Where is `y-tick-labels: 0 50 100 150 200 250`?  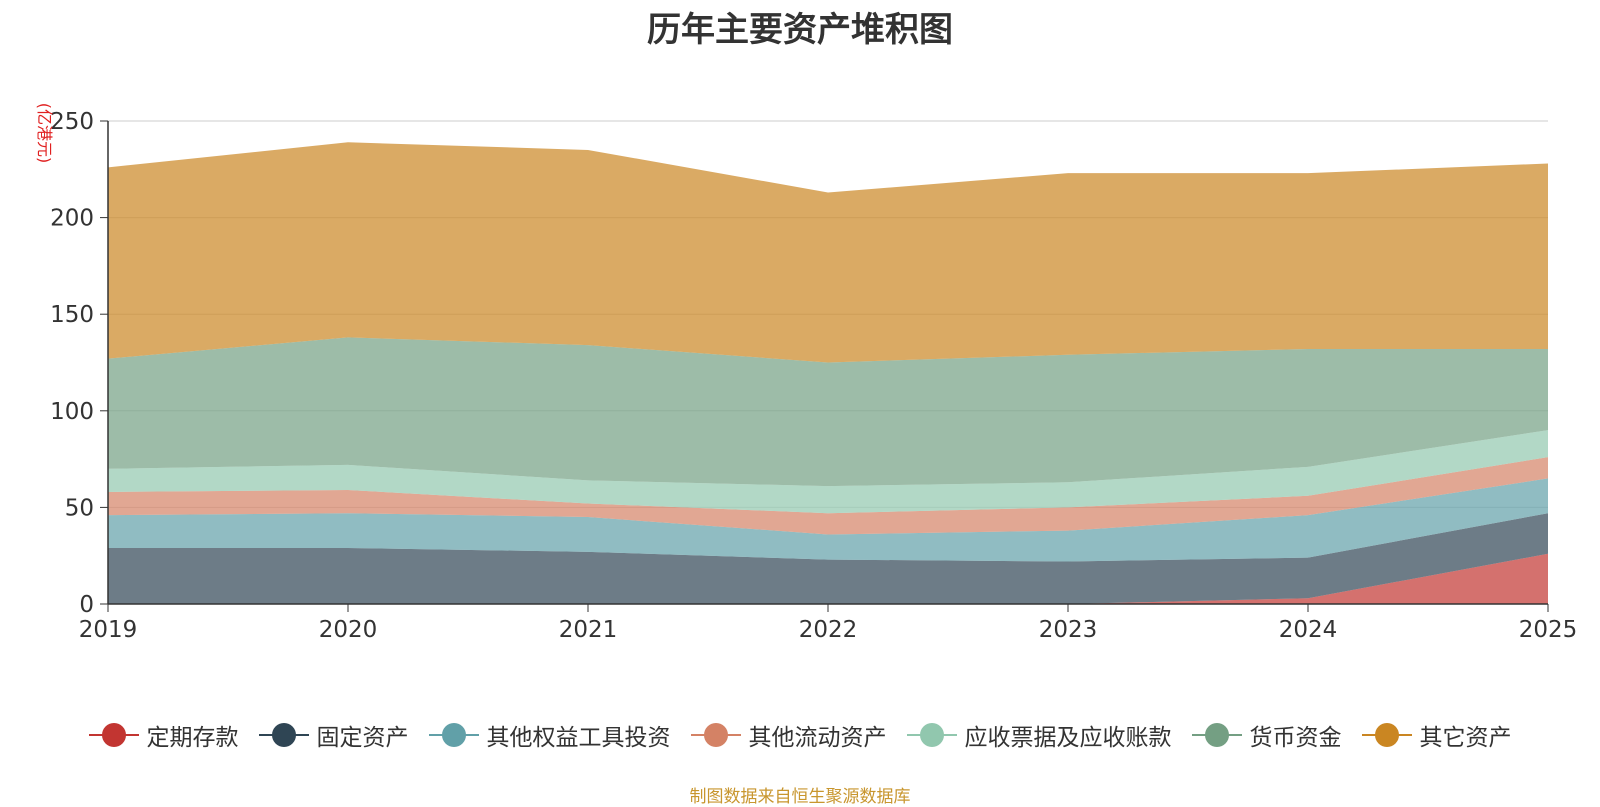 y-tick-labels: 0 50 100 150 200 250 is located at coordinates (72, 363).